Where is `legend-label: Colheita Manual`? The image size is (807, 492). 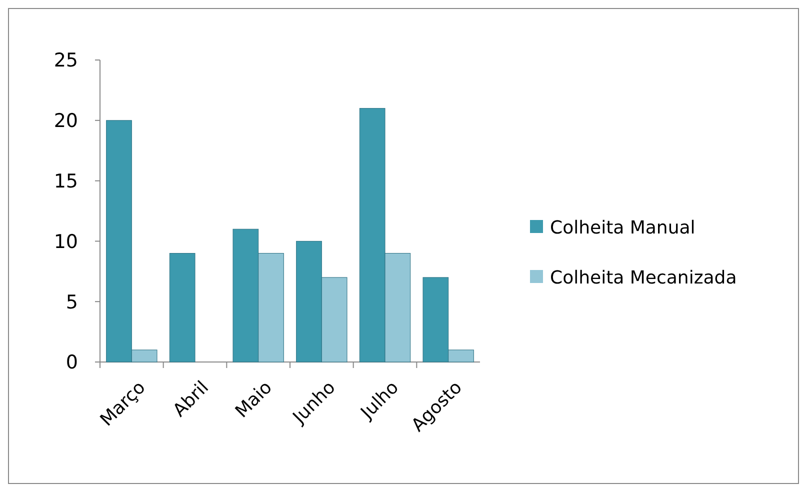 legend-label: Colheita Manual is located at coordinates (623, 227).